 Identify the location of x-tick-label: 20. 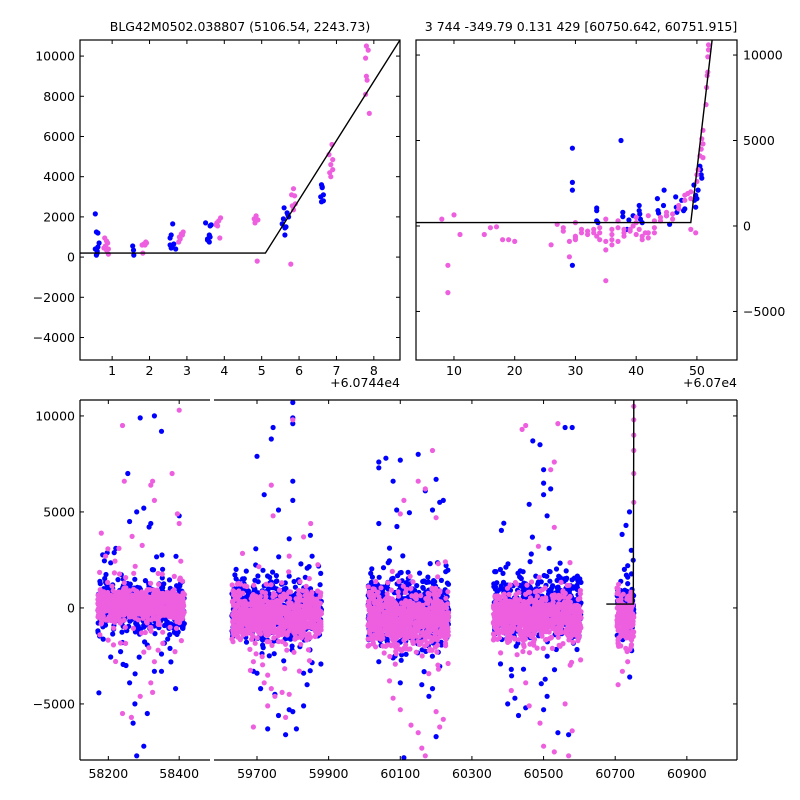
(515, 370).